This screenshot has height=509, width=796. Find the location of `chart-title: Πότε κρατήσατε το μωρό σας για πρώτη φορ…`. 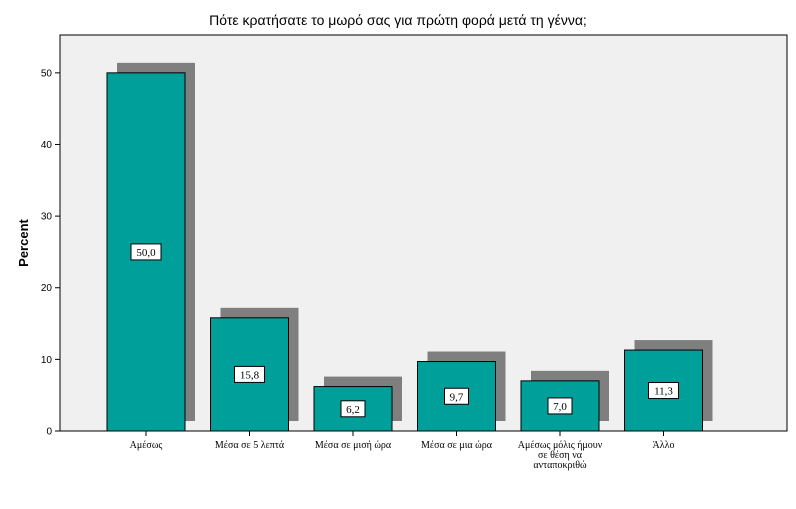

chart-title: Πότε κρατήσατε το μωρό σας για πρώτη φορ… is located at coordinates (398, 20).